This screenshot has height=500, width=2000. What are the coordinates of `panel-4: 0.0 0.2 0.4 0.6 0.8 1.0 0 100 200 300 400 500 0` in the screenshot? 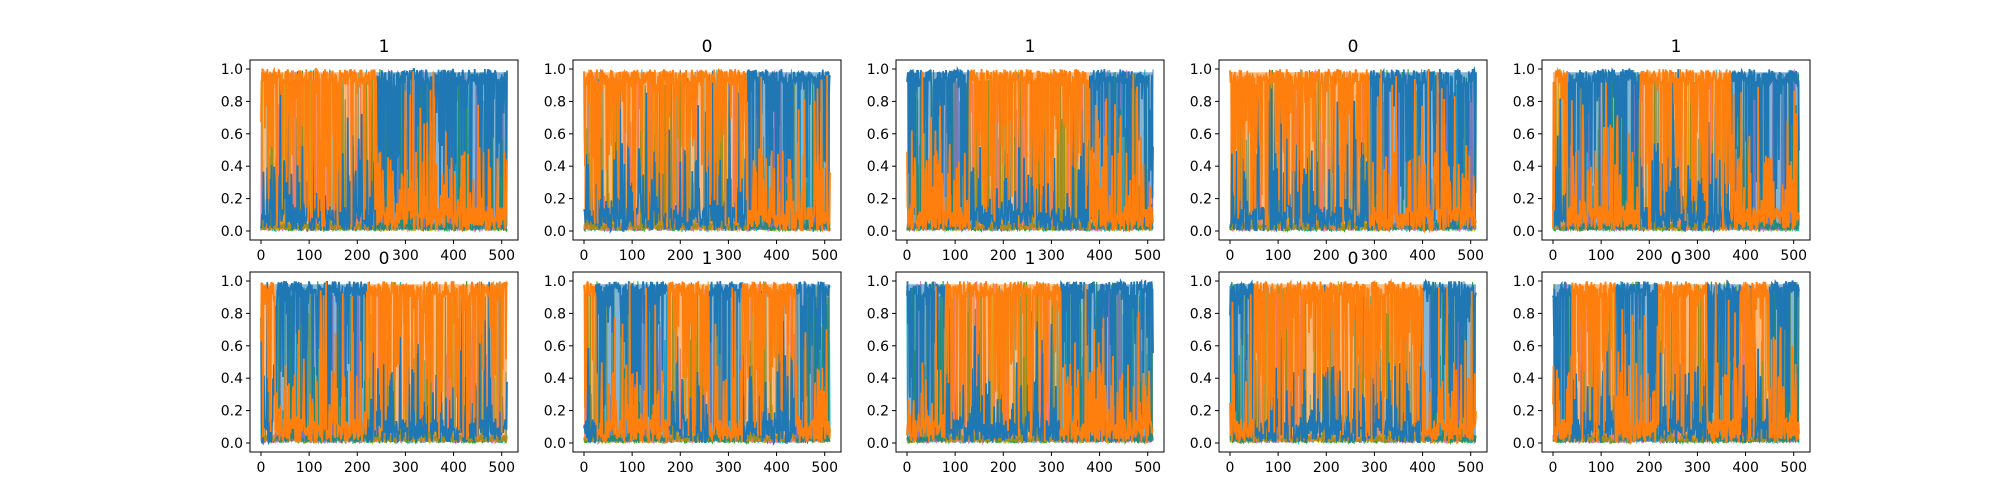 It's located at (1339, 150).